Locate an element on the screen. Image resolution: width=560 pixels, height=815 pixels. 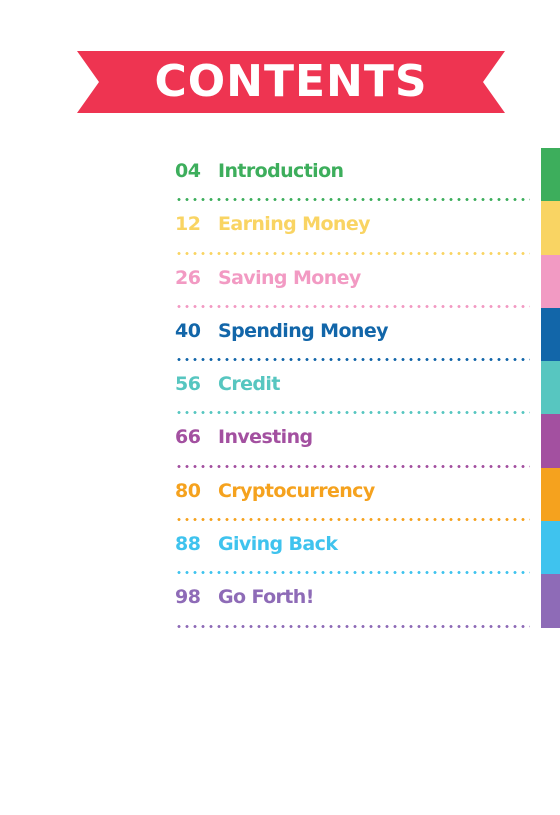
toc-chapter-title: Saving Money is located at coordinates (289, 277).